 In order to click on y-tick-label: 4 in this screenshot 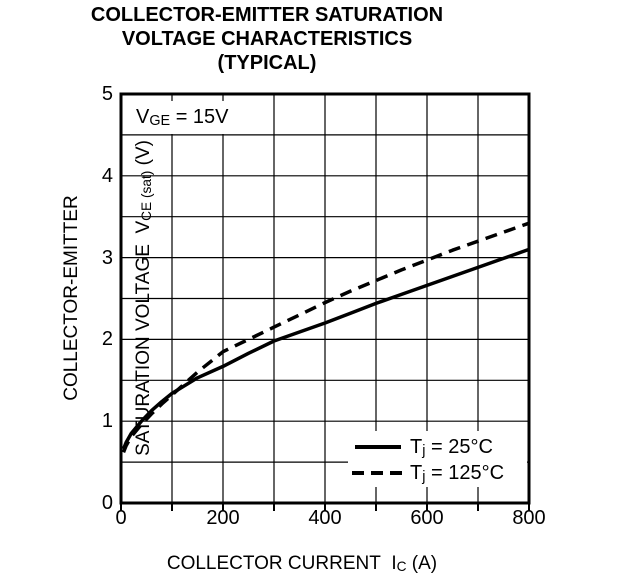, I will do `click(107, 175)`.